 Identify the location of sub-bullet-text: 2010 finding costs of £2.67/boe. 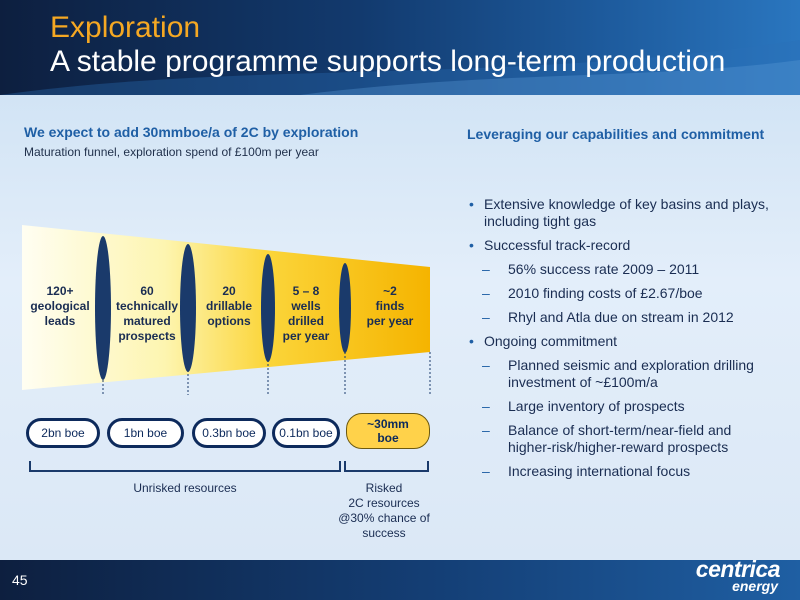
(605, 293).